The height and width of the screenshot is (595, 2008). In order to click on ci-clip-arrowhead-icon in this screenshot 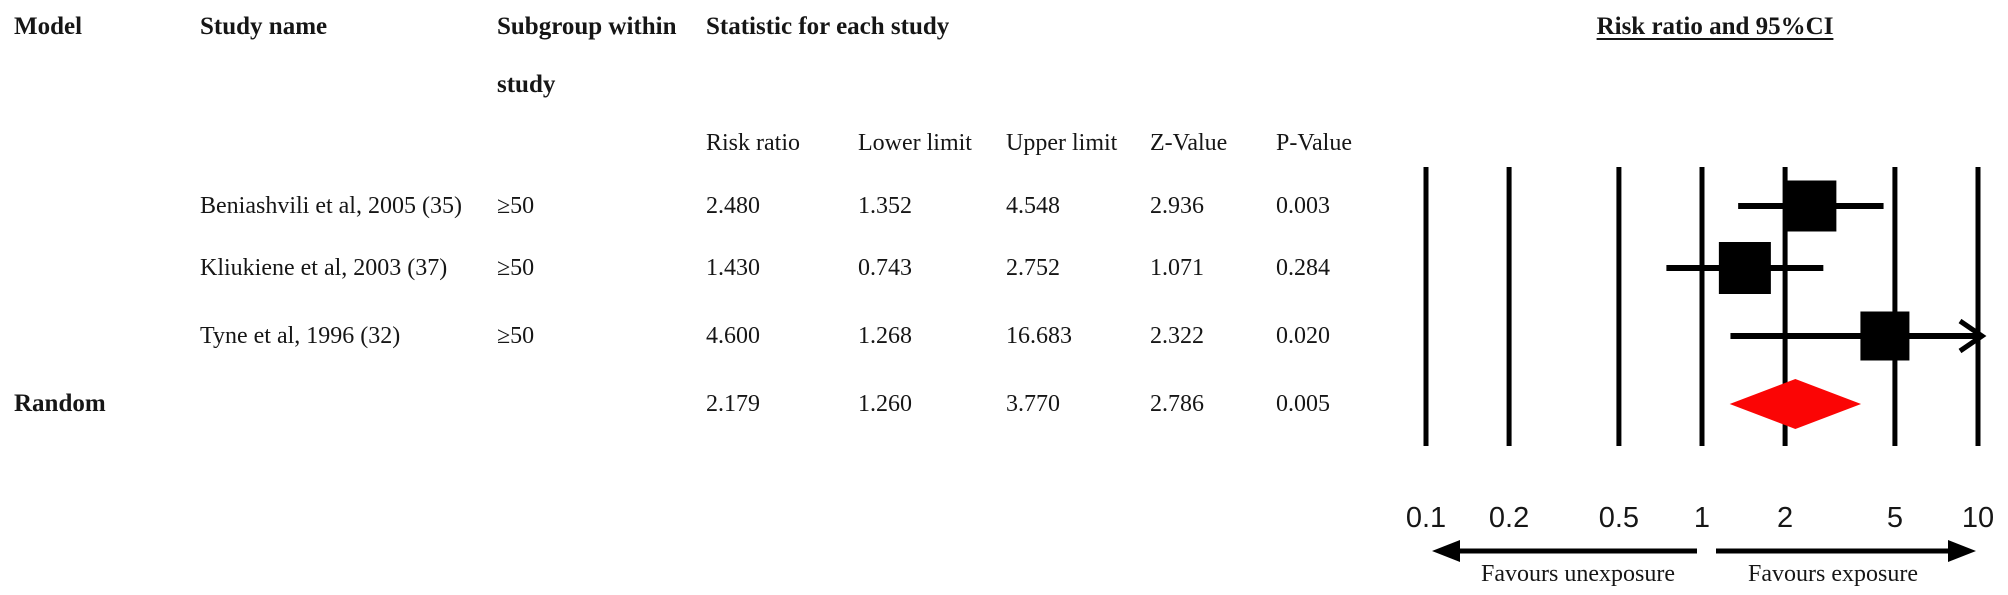, I will do `click(1972, 336)`.